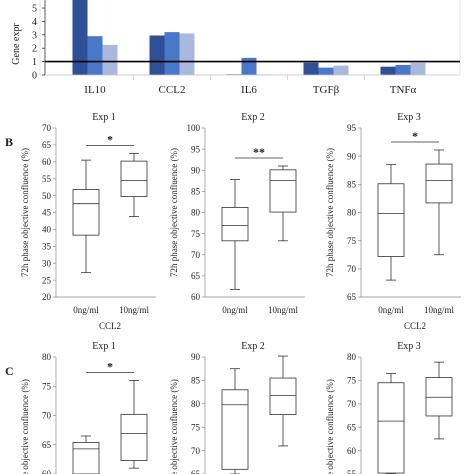  Describe the element at coordinates (47, 230) in the screenshot. I see `y-tick-label: 40` at that location.